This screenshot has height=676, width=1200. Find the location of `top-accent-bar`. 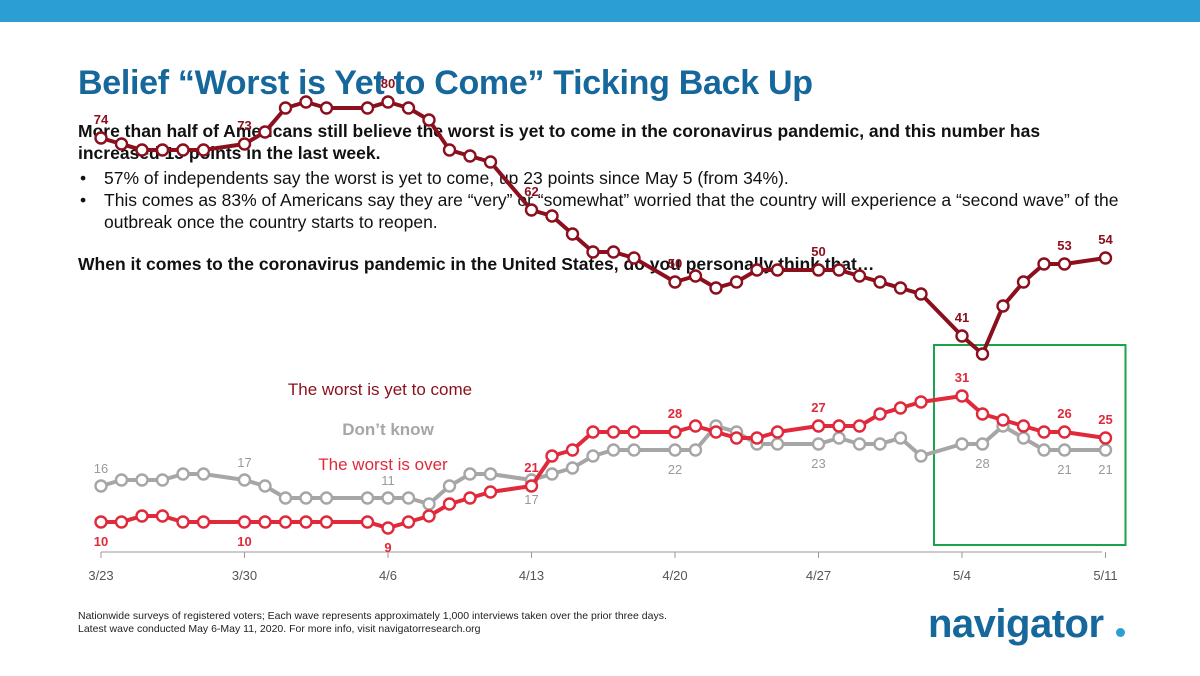

top-accent-bar is located at coordinates (600, 11).